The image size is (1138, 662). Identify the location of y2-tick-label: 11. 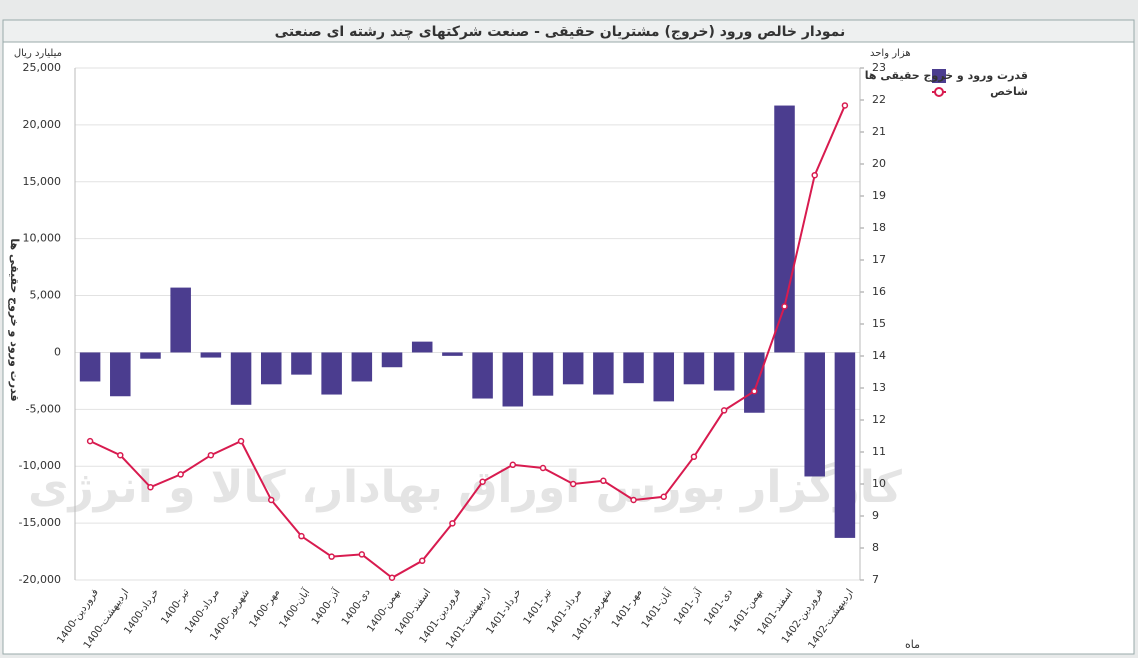
(879, 451).